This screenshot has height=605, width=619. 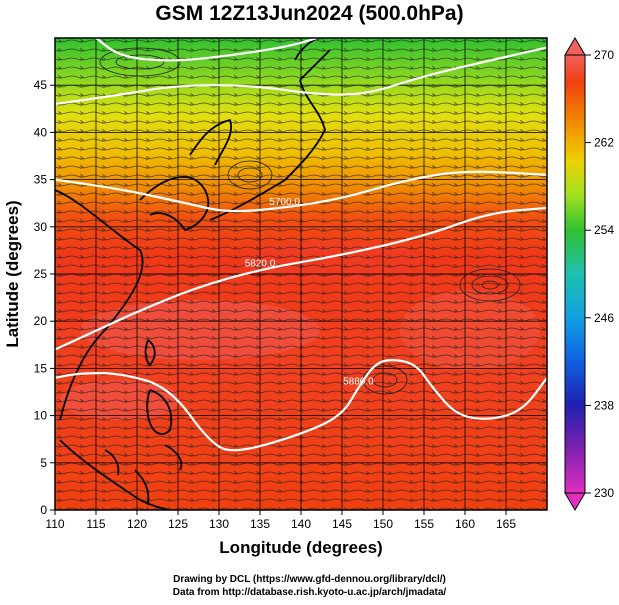 I want to click on y-tick-label: 5, so click(x=43, y=463).